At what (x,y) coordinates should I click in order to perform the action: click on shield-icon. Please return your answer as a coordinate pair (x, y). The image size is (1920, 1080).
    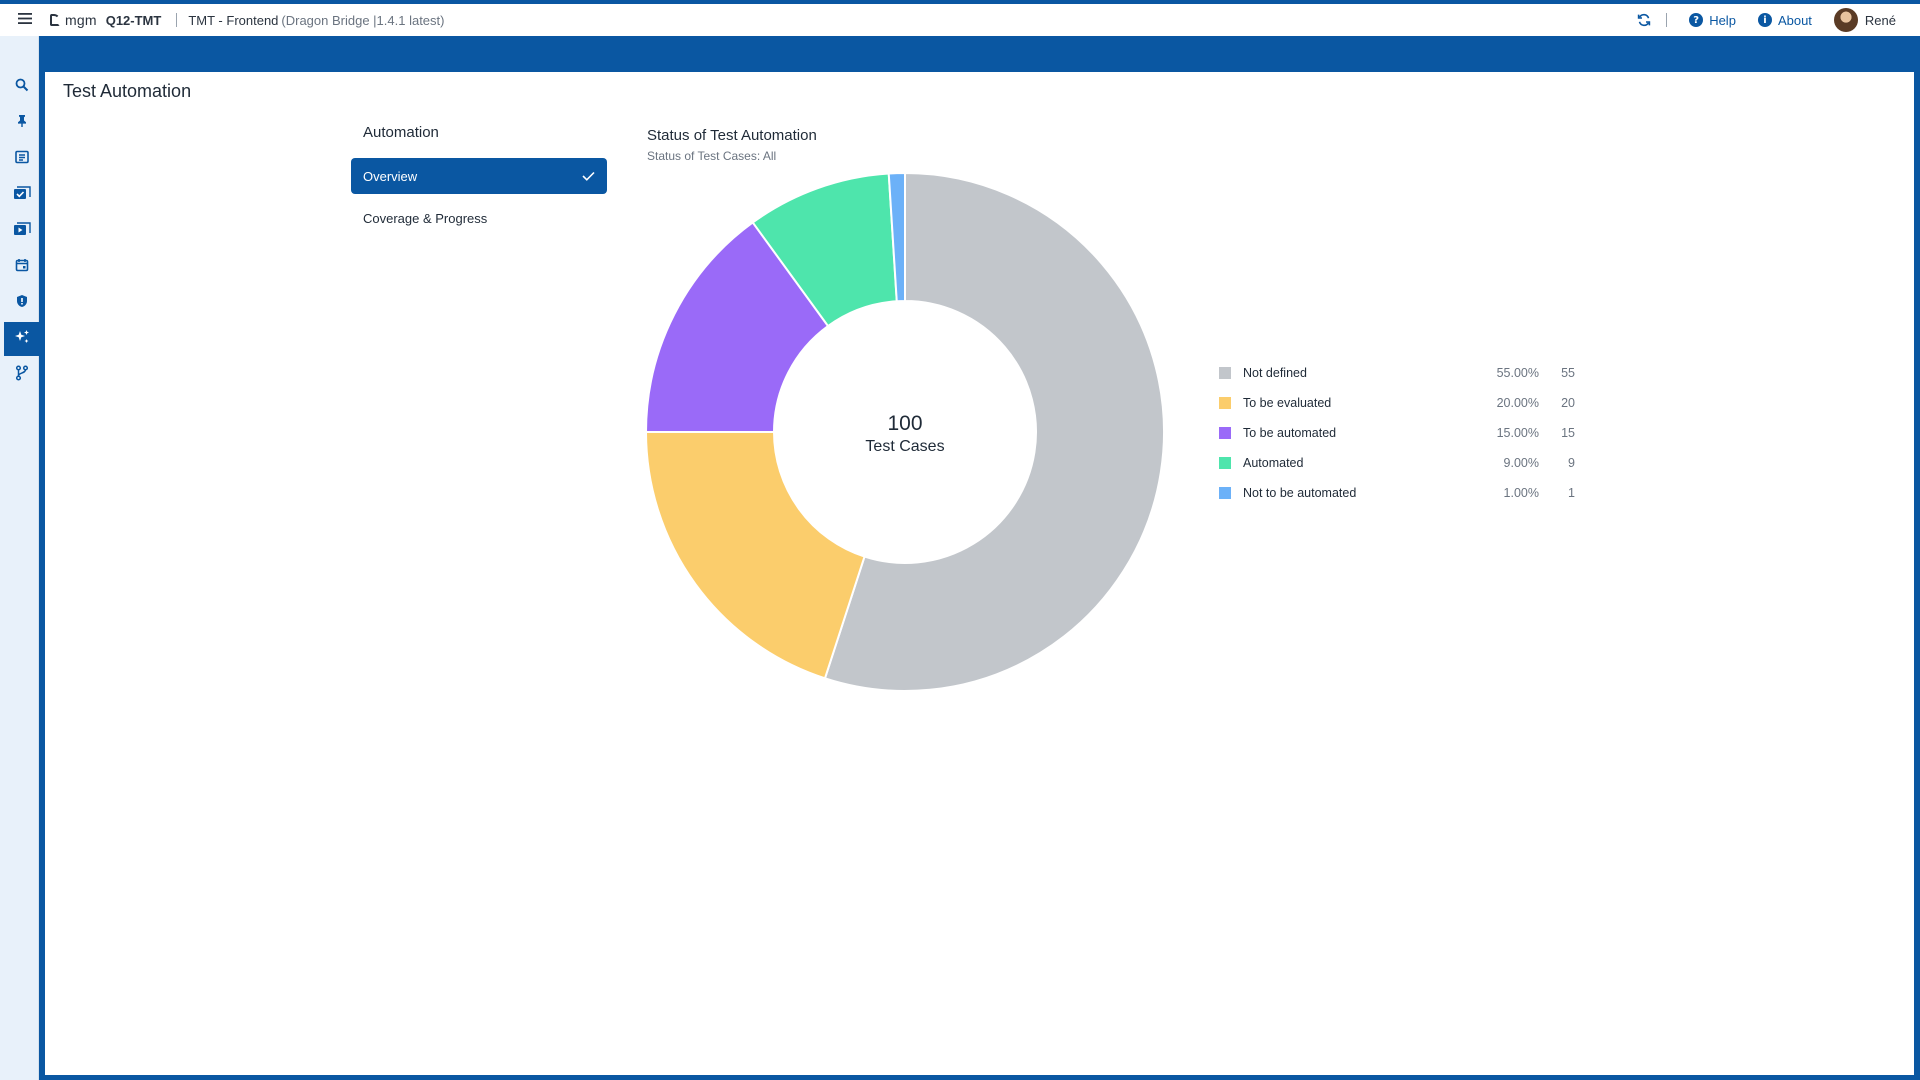
    Looking at the image, I should click on (22, 303).